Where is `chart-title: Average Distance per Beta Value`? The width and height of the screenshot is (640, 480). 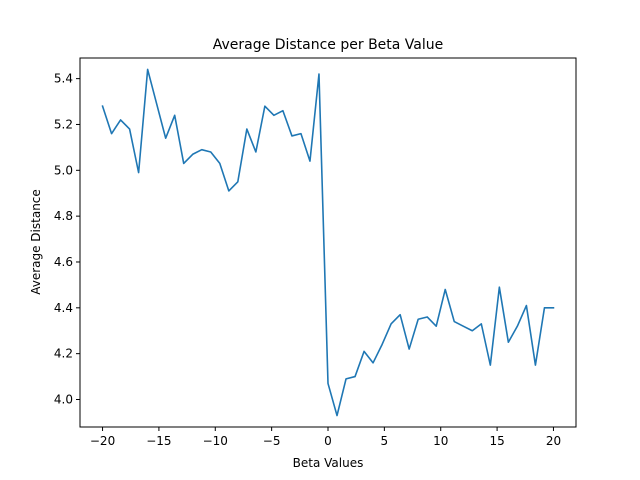 chart-title: Average Distance per Beta Value is located at coordinates (328, 45).